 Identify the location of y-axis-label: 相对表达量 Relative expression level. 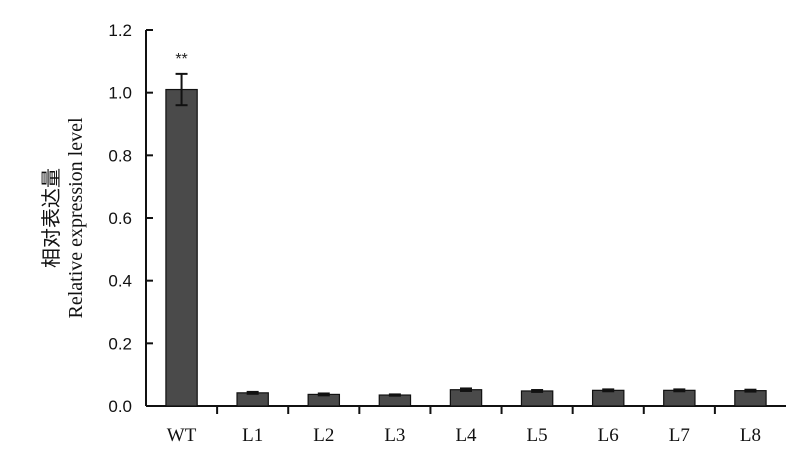
(63, 217).